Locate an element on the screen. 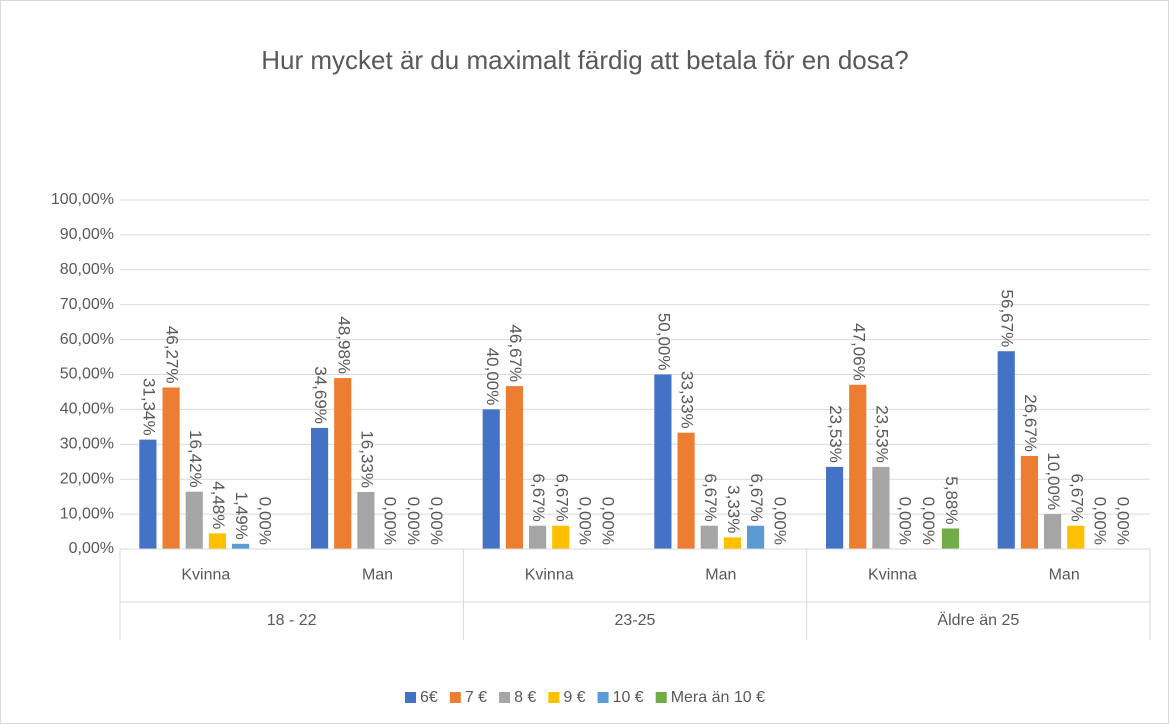 The height and width of the screenshot is (724, 1169). y-tick-label: 70,00% is located at coordinates (87, 304).